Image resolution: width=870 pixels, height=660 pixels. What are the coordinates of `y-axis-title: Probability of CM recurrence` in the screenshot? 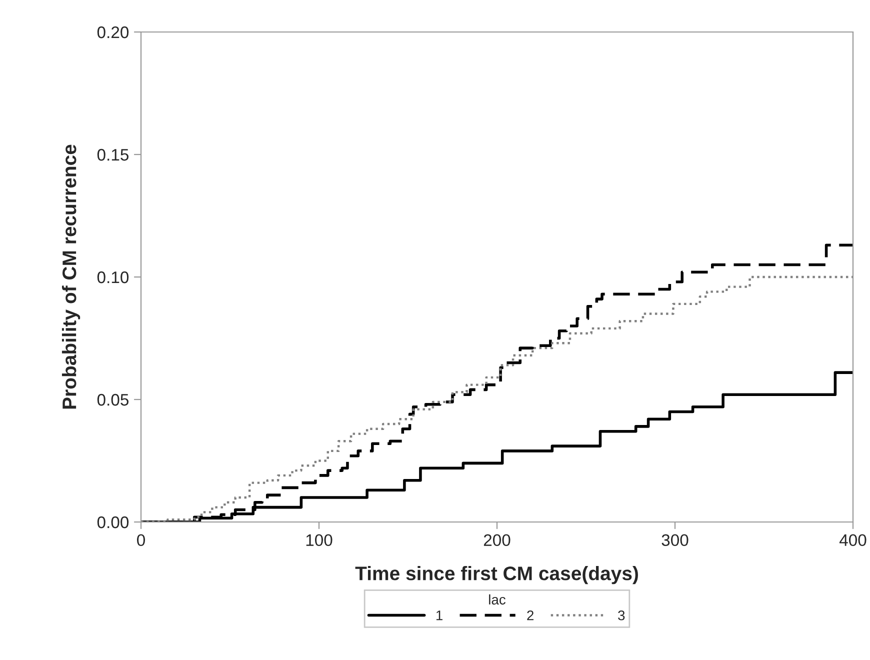 It's located at (71, 276).